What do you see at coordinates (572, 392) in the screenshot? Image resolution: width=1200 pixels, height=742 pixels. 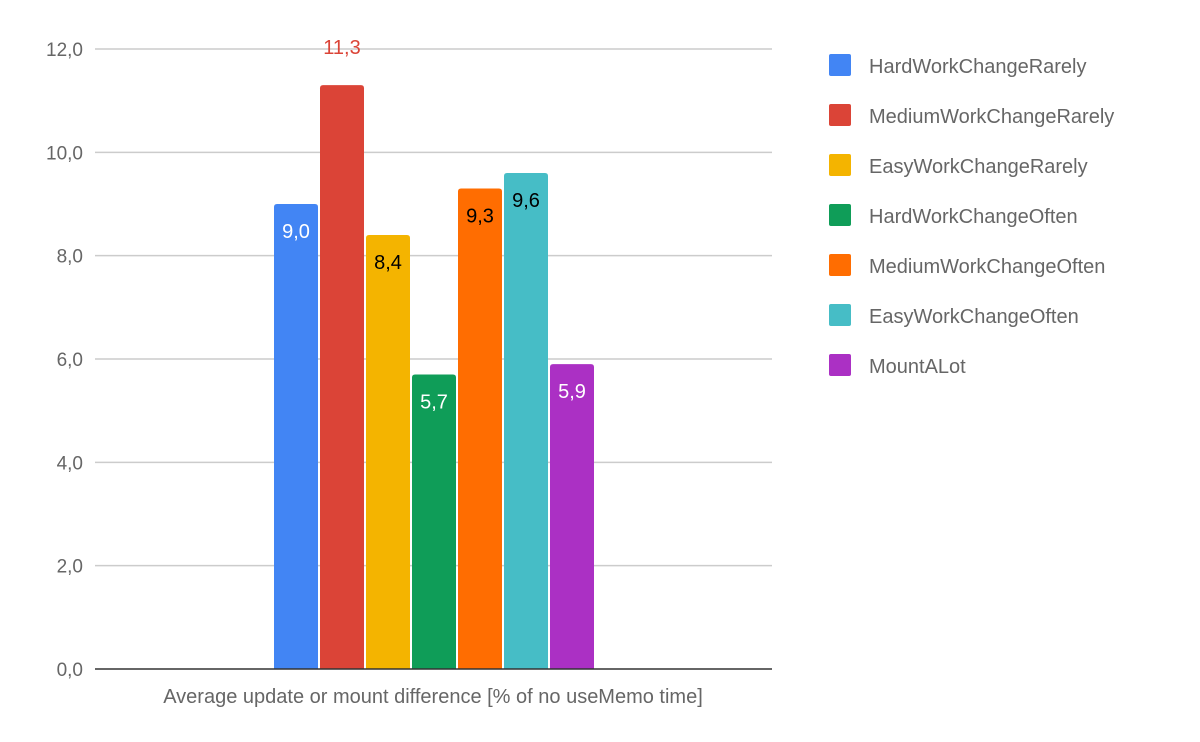 I see `data-label: 5,9` at bounding box center [572, 392].